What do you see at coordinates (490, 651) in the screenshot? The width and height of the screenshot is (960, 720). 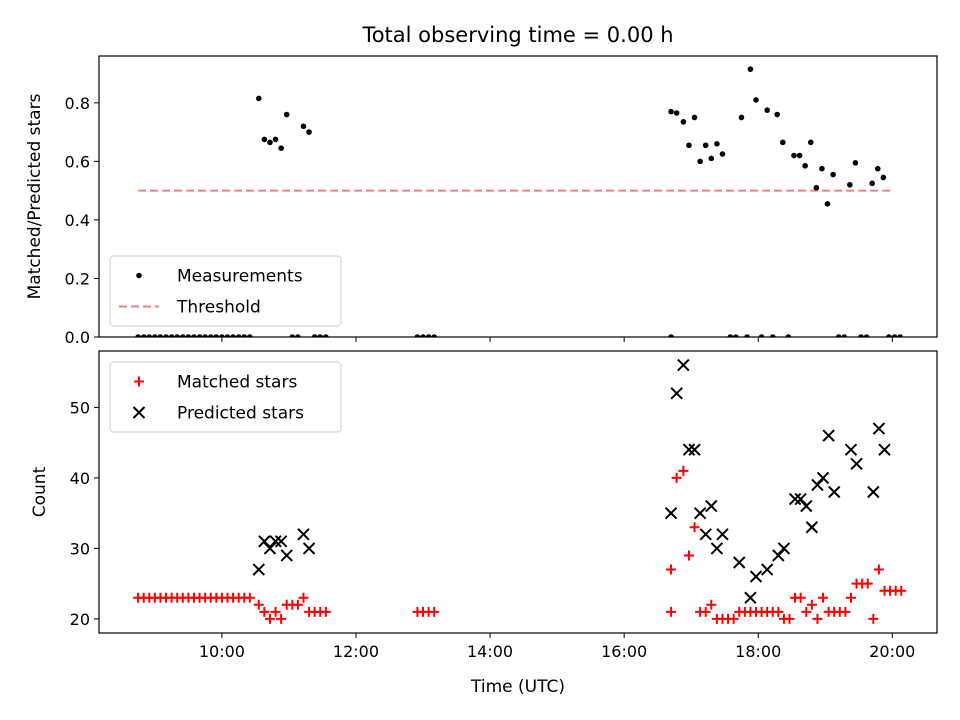 I see `x-tick-label: 14:00` at bounding box center [490, 651].